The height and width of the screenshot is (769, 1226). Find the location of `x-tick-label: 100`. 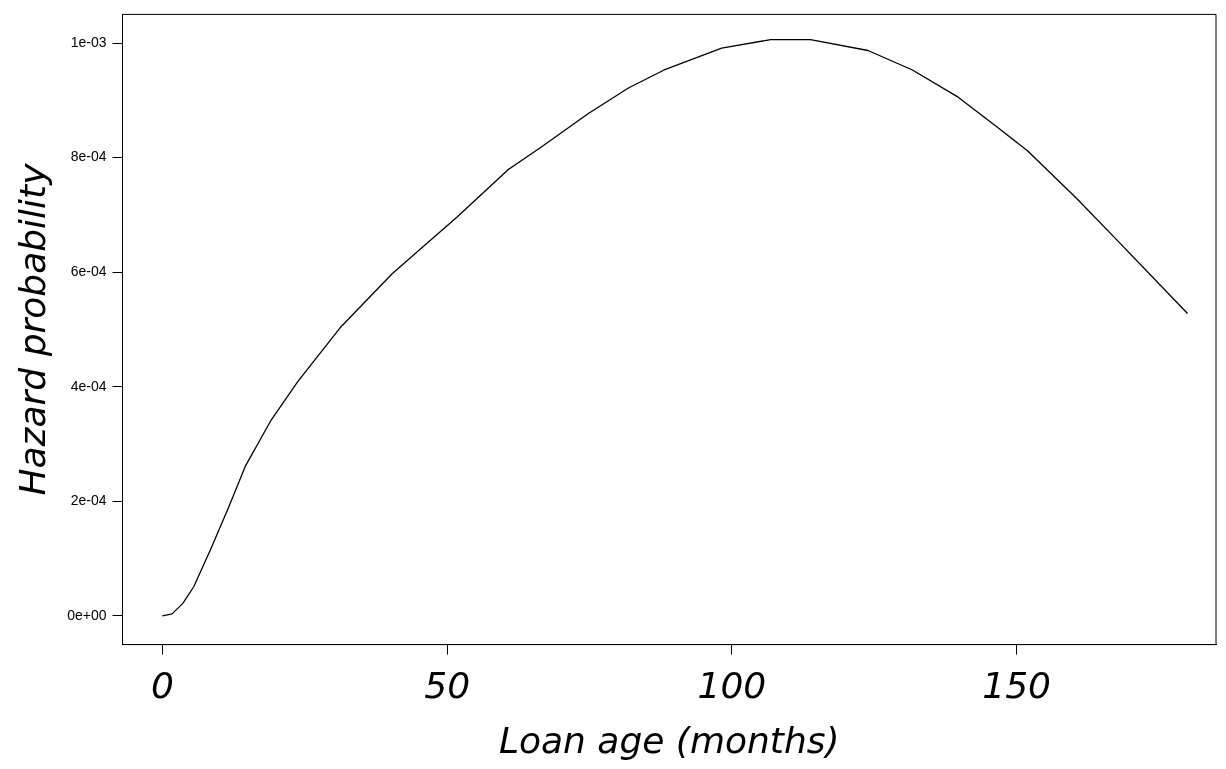

x-tick-label: 100 is located at coordinates (732, 685).